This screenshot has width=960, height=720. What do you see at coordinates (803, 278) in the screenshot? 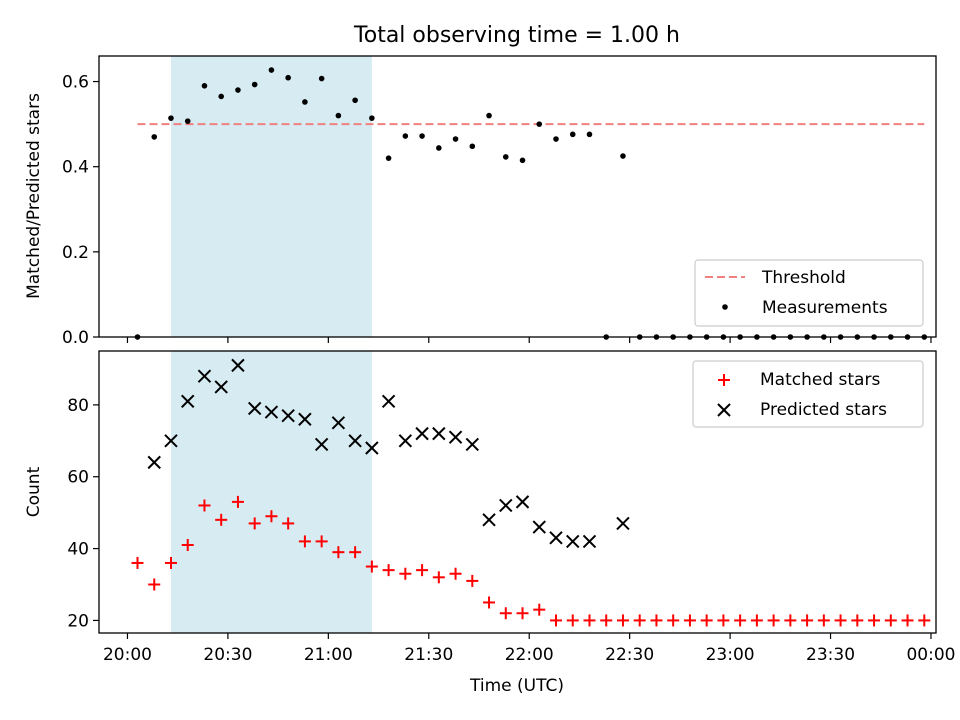
I see `legend-threshold-label: Threshold` at bounding box center [803, 278].